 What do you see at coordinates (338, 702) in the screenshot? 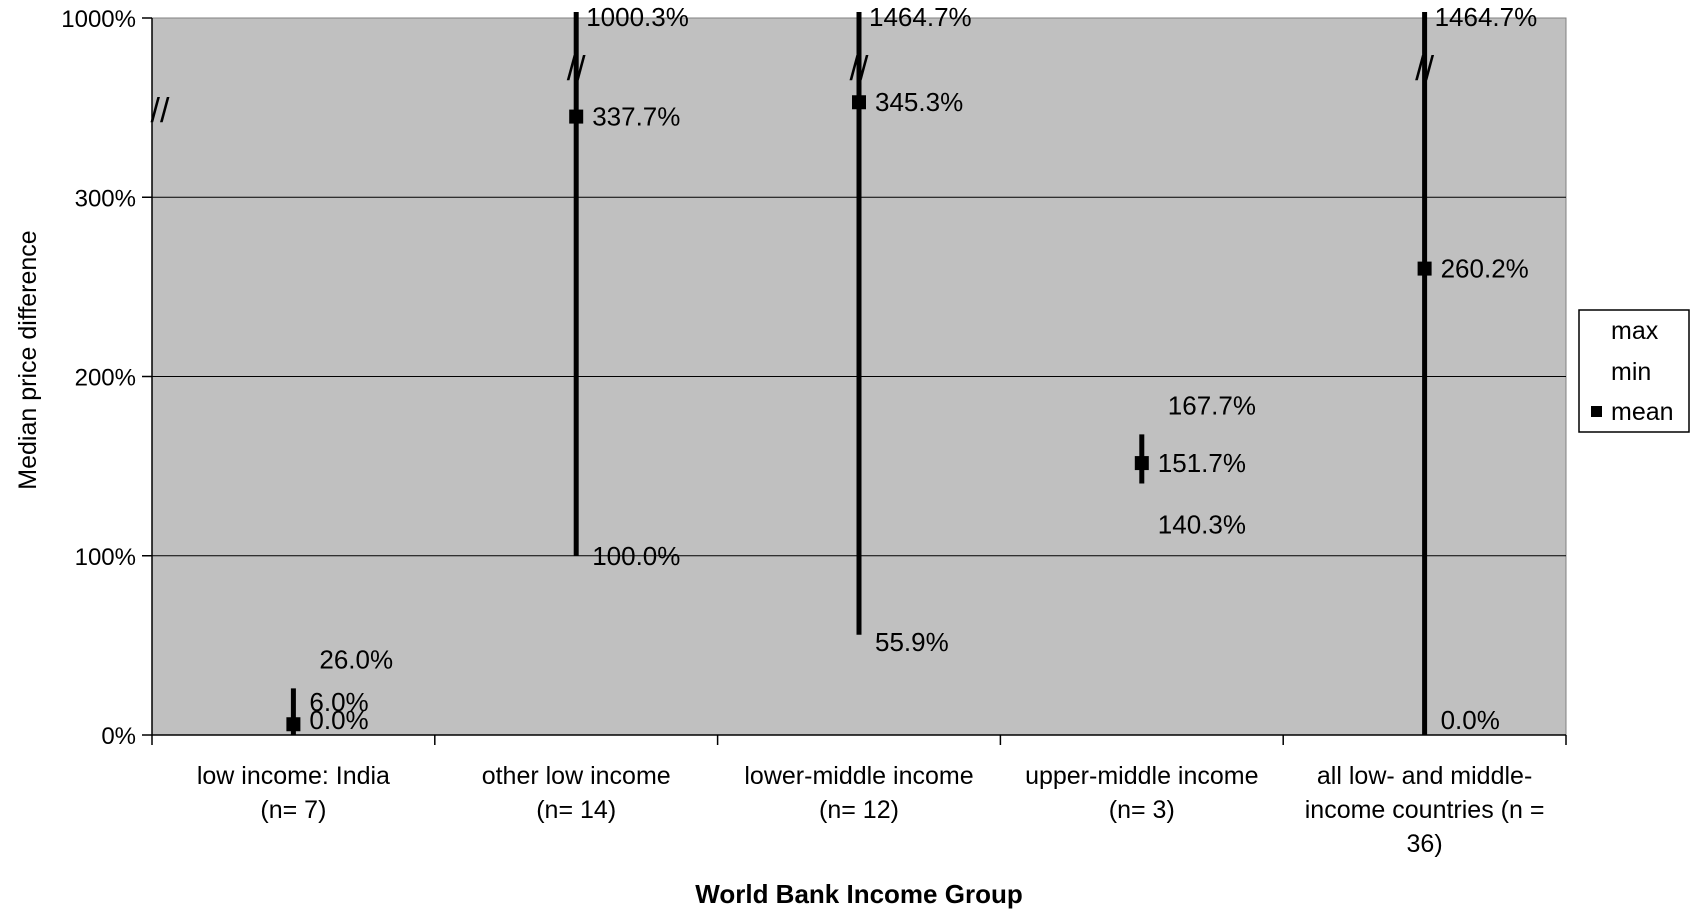
I see `mean-label: 6.0%` at bounding box center [338, 702].